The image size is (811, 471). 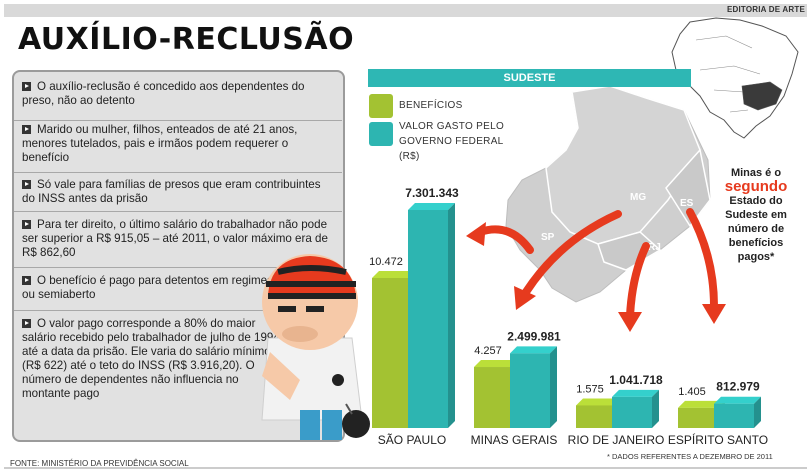 I want to click on source-label: FONTE: MINISTÉRIO DA PREVIDÊNCIA SOCIAL, so click(x=99, y=463).